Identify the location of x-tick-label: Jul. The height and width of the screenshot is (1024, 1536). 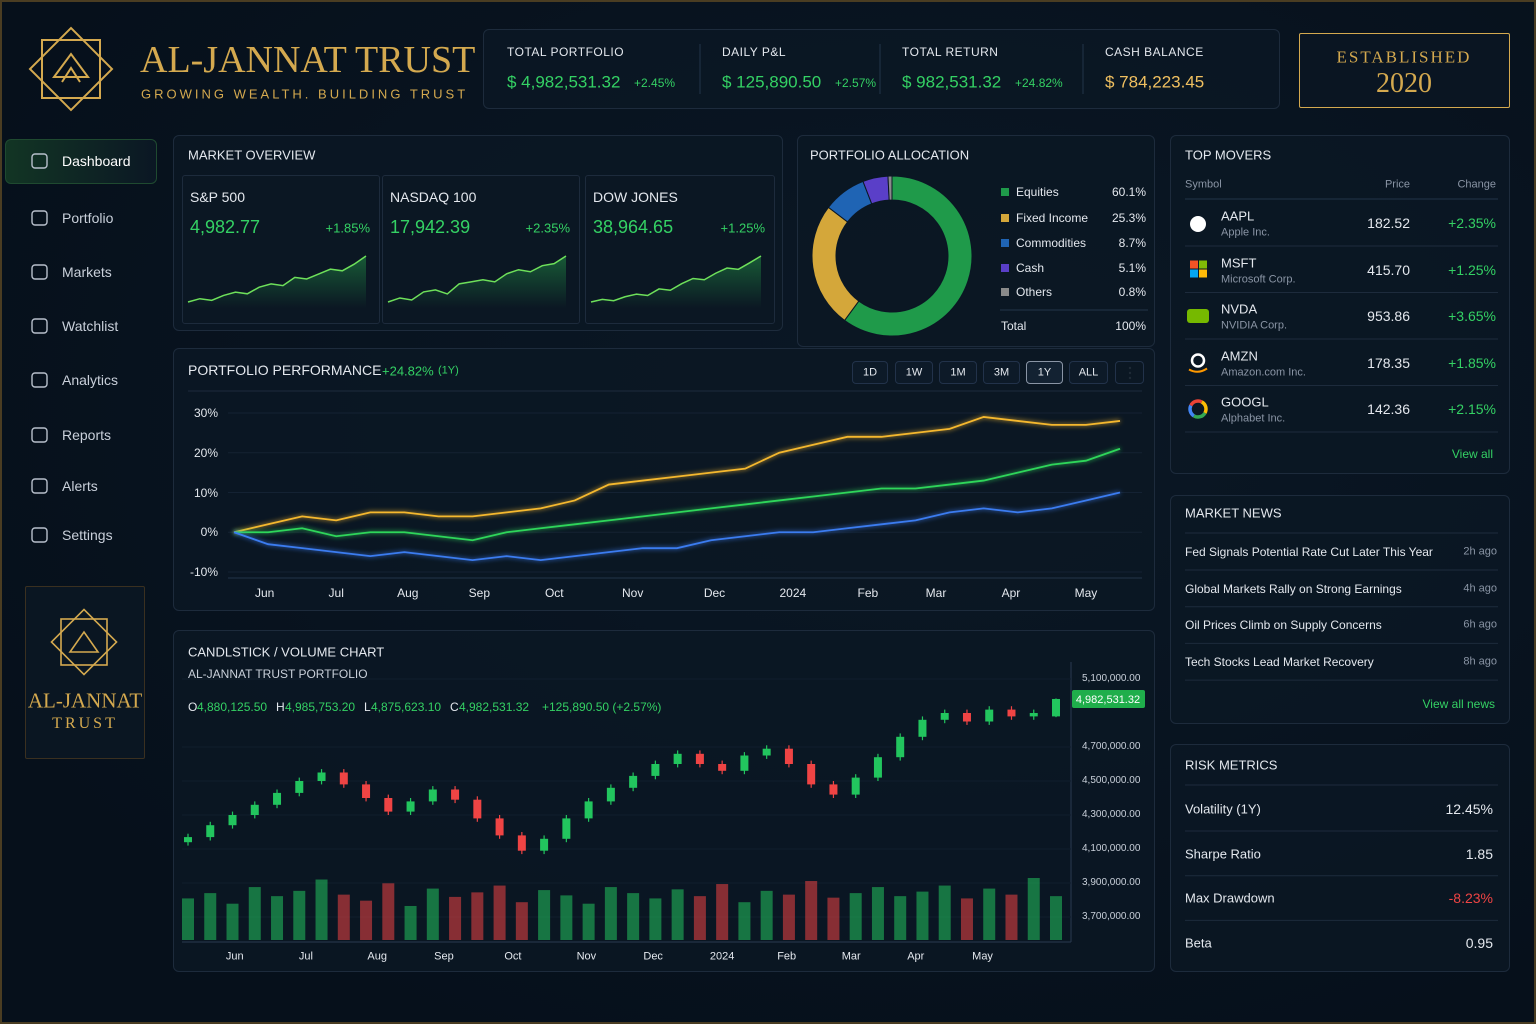
(336, 593).